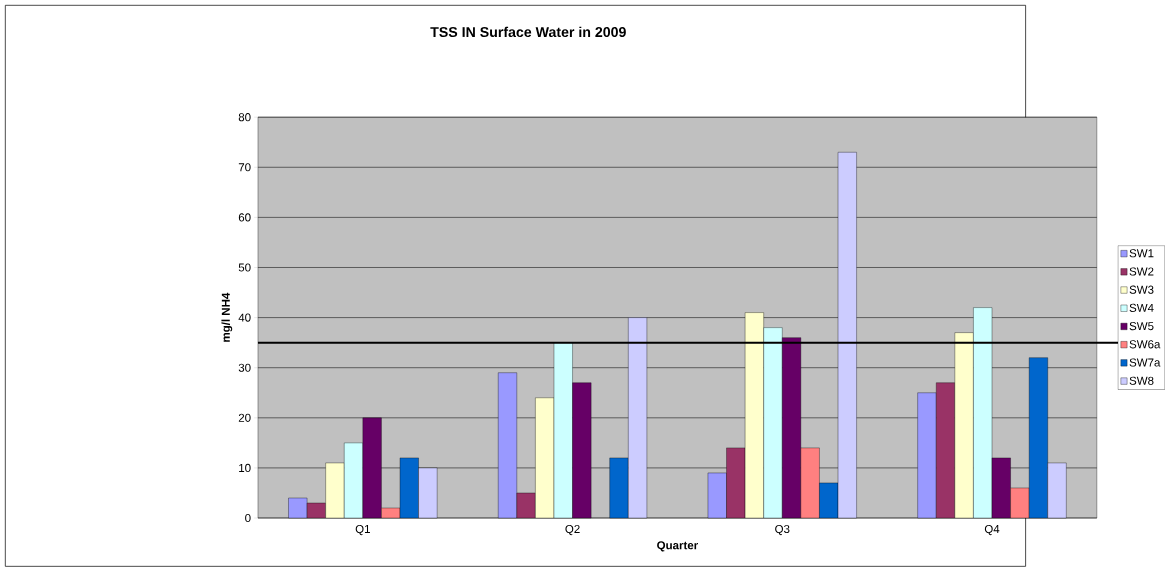 The image size is (1165, 572). What do you see at coordinates (227, 317) in the screenshot?
I see `y-axis-title: mg/l NH4` at bounding box center [227, 317].